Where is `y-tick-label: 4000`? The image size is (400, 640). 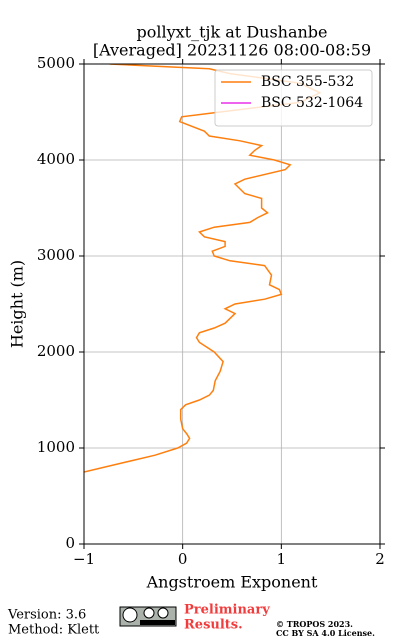
y-tick-label: 4000 is located at coordinates (56, 159).